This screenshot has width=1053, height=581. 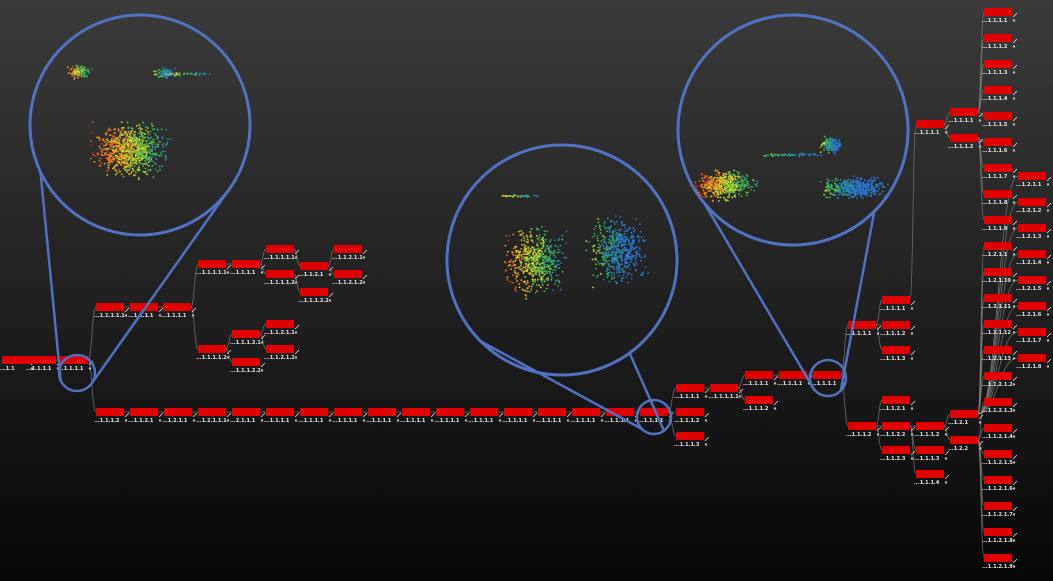 What do you see at coordinates (1000, 328) in the screenshot?
I see `node: ...1.2.1.12` at bounding box center [1000, 328].